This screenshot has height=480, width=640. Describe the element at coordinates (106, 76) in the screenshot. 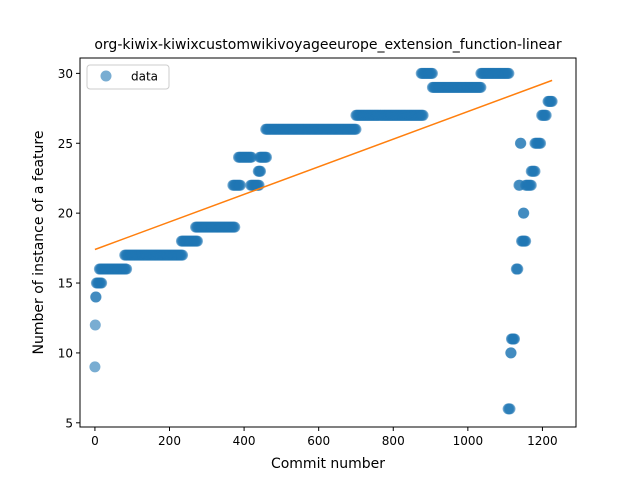

I see `legend-marker` at that location.